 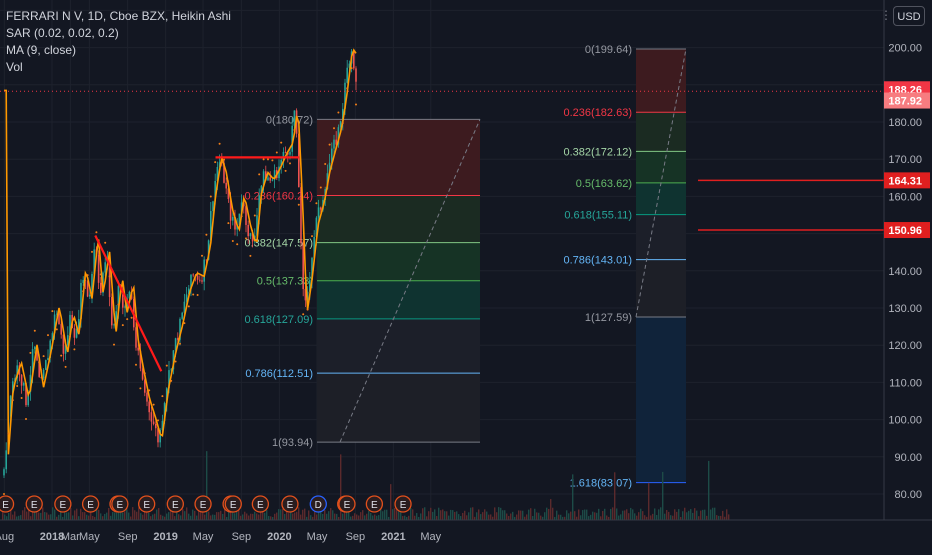 What do you see at coordinates (318, 504) in the screenshot?
I see `dividend-marker: D` at bounding box center [318, 504].